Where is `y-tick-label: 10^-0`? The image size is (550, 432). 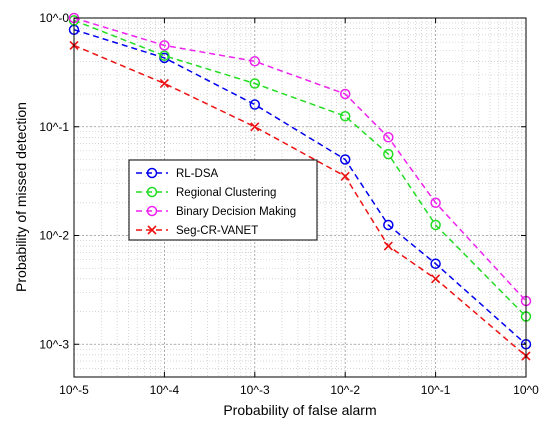 y-tick-label: 10^-0 is located at coordinates (54, 18).